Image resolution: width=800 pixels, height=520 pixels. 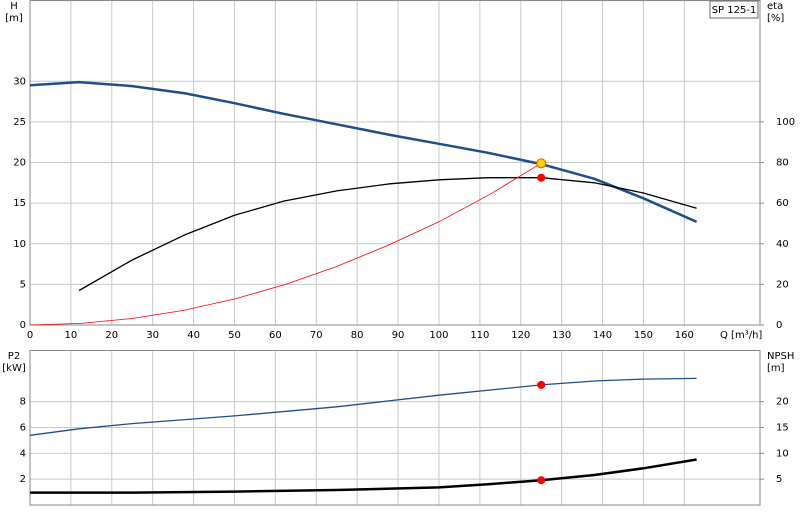 I want to click on label-box, so click(x=734, y=9).